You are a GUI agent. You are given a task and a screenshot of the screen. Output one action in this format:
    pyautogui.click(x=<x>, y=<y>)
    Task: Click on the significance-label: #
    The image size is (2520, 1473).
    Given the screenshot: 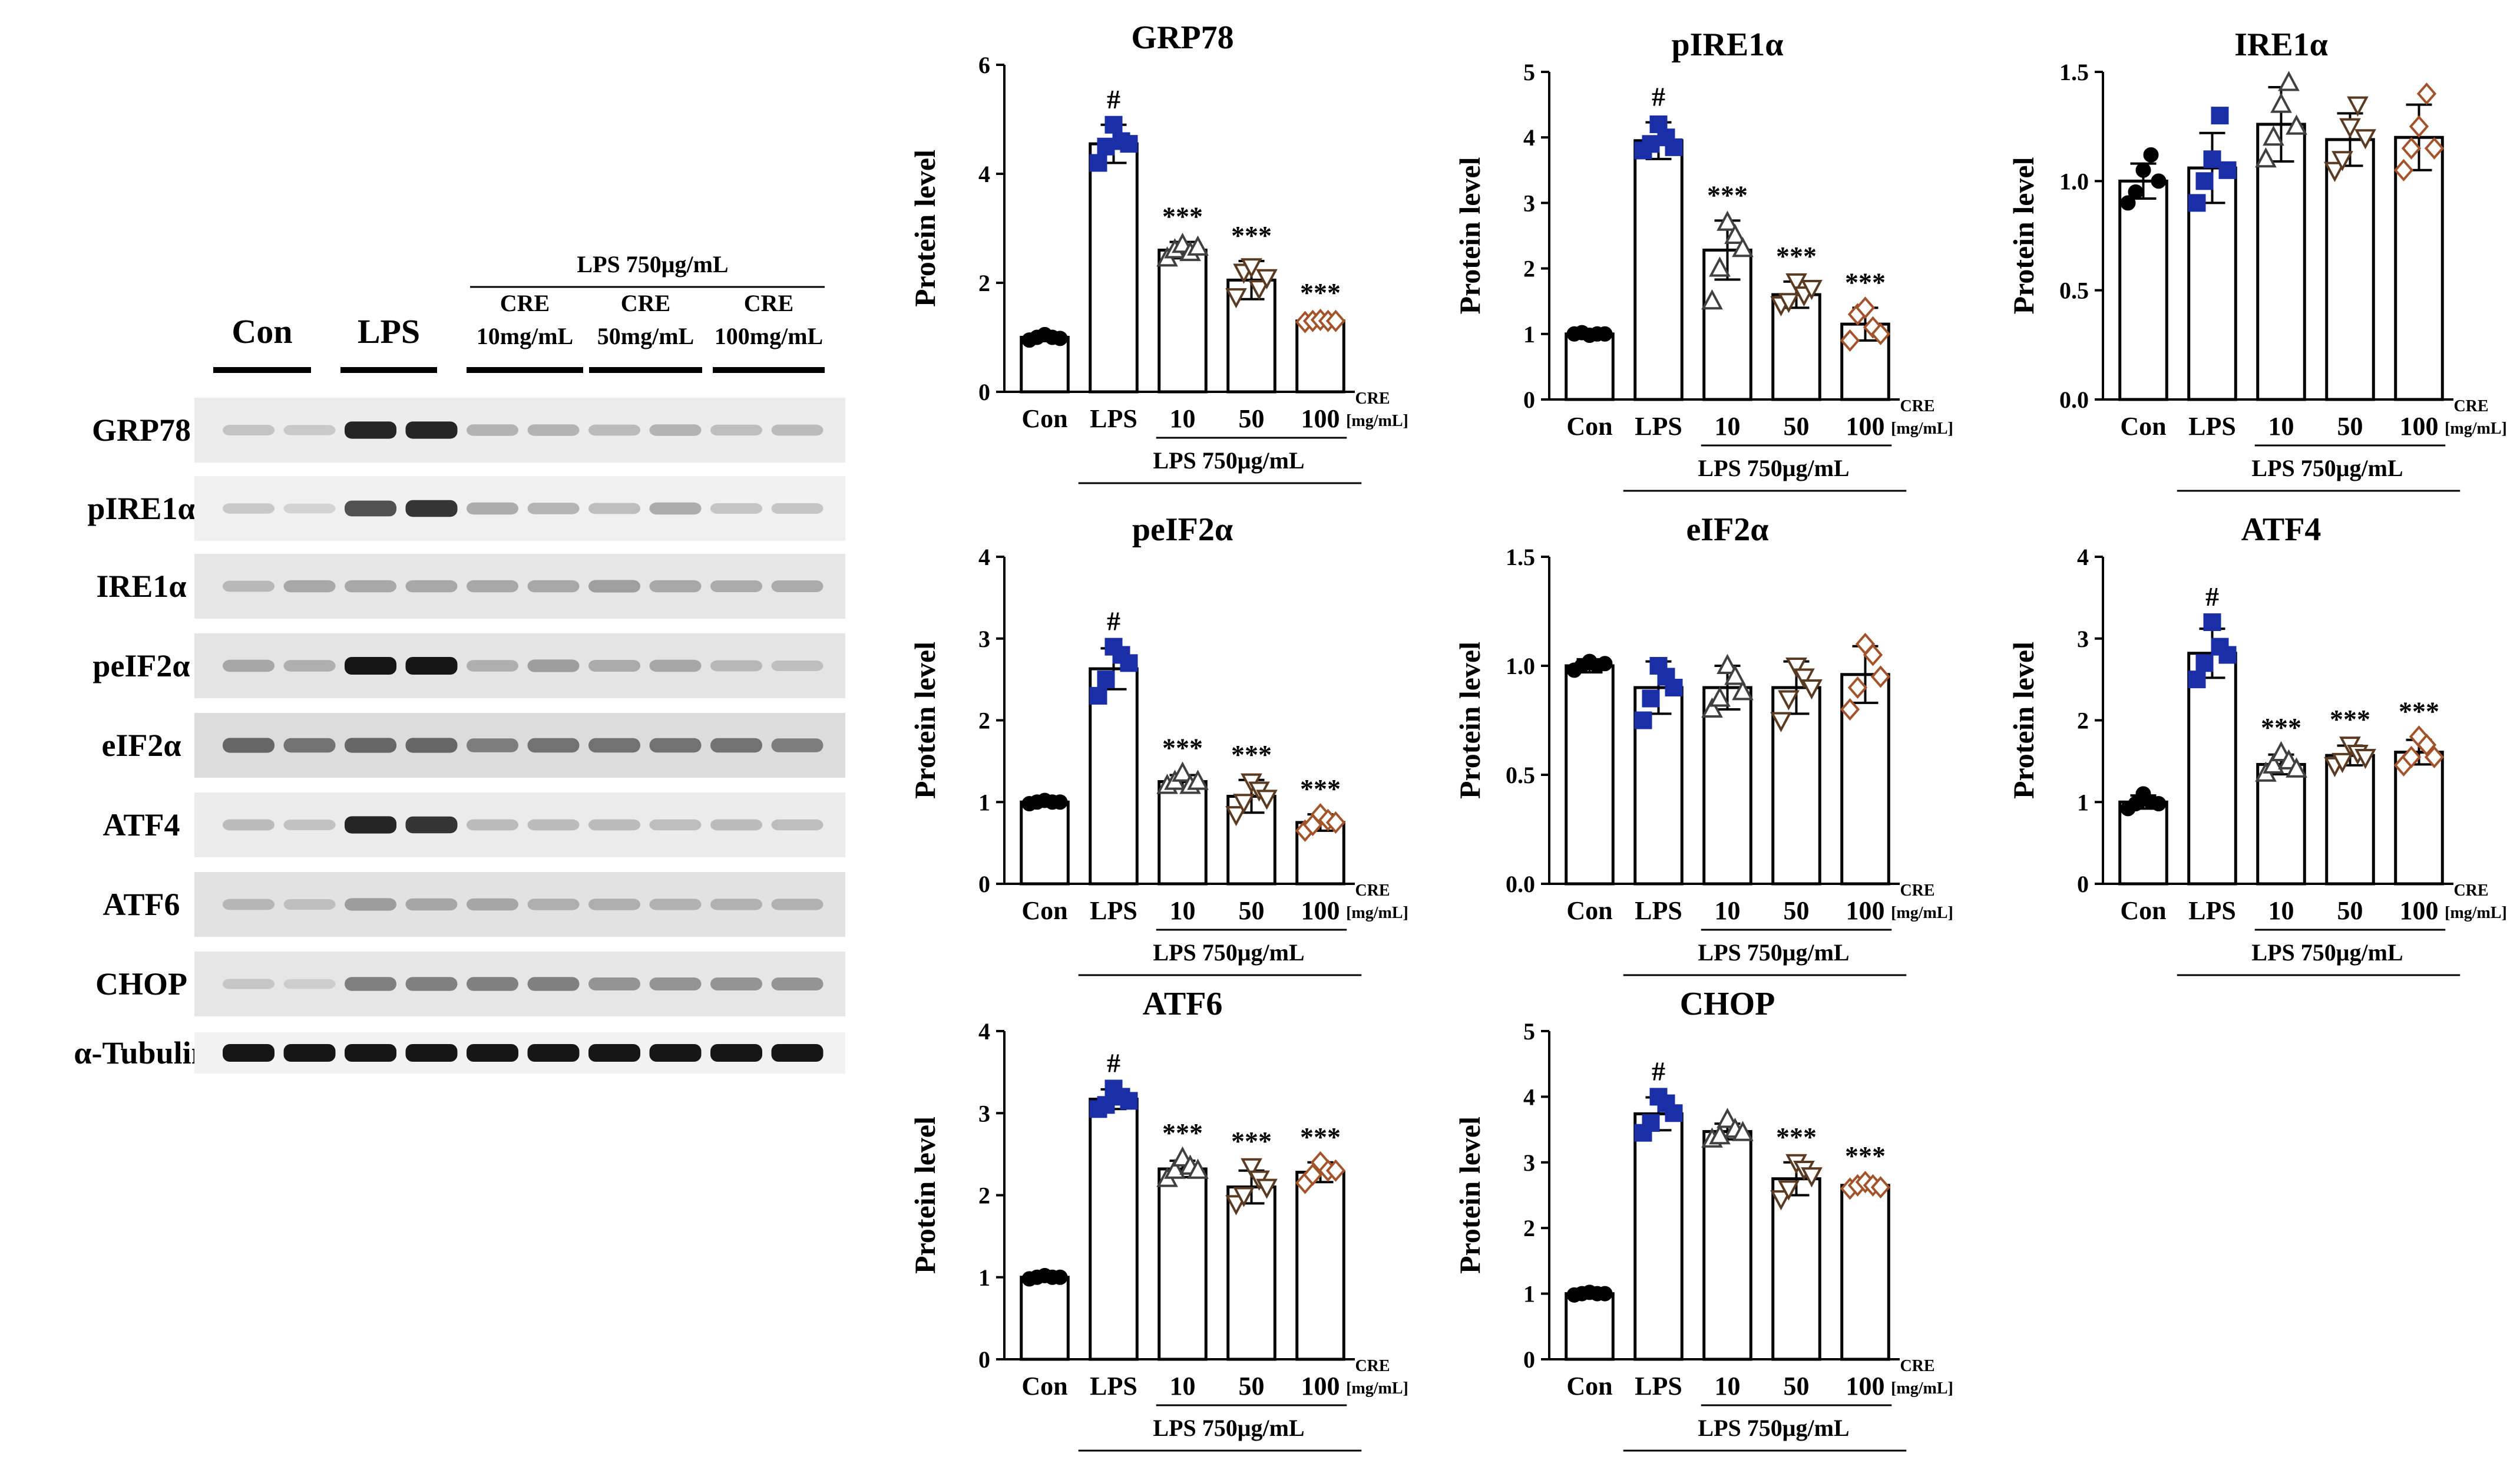 What is the action you would take?
    pyautogui.click(x=1113, y=99)
    